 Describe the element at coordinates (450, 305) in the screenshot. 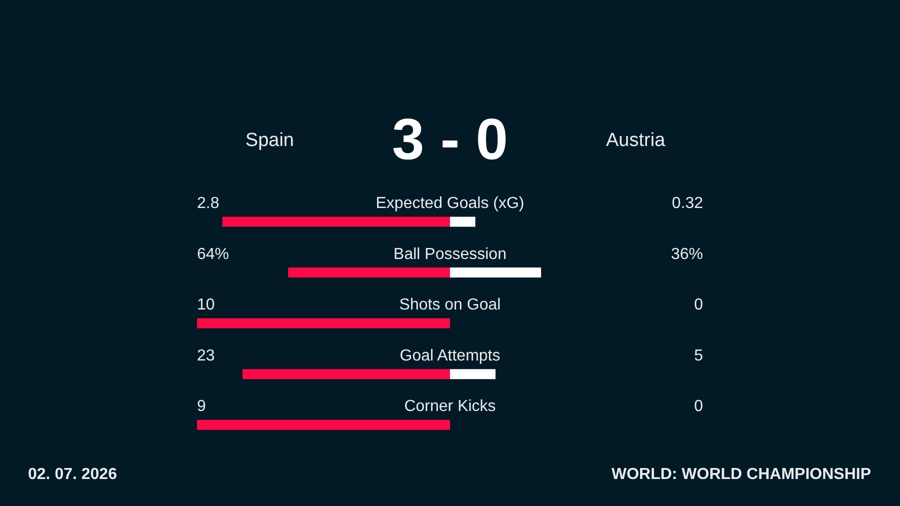

I see `y-tick-label: Shots on Goal` at that location.